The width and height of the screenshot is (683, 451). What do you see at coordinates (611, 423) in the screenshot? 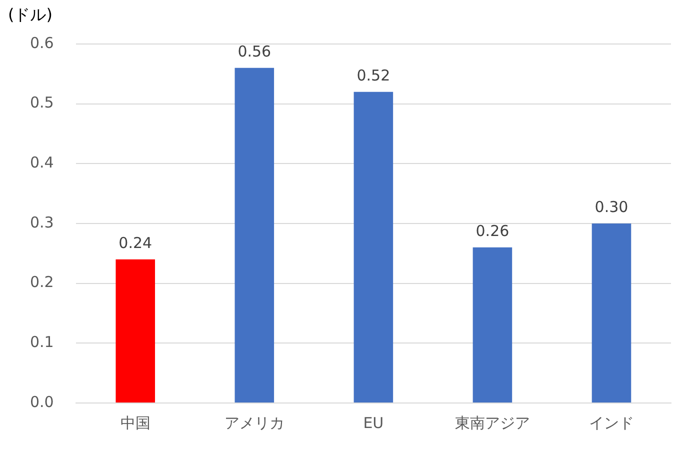
I see `x-tick-label: インド` at bounding box center [611, 423].